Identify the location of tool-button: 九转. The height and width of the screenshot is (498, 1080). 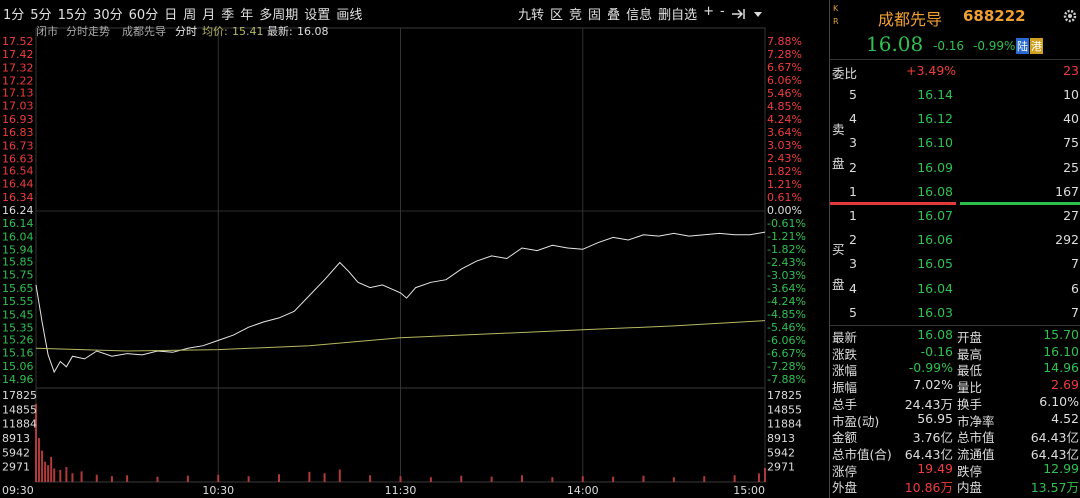
(531, 15).